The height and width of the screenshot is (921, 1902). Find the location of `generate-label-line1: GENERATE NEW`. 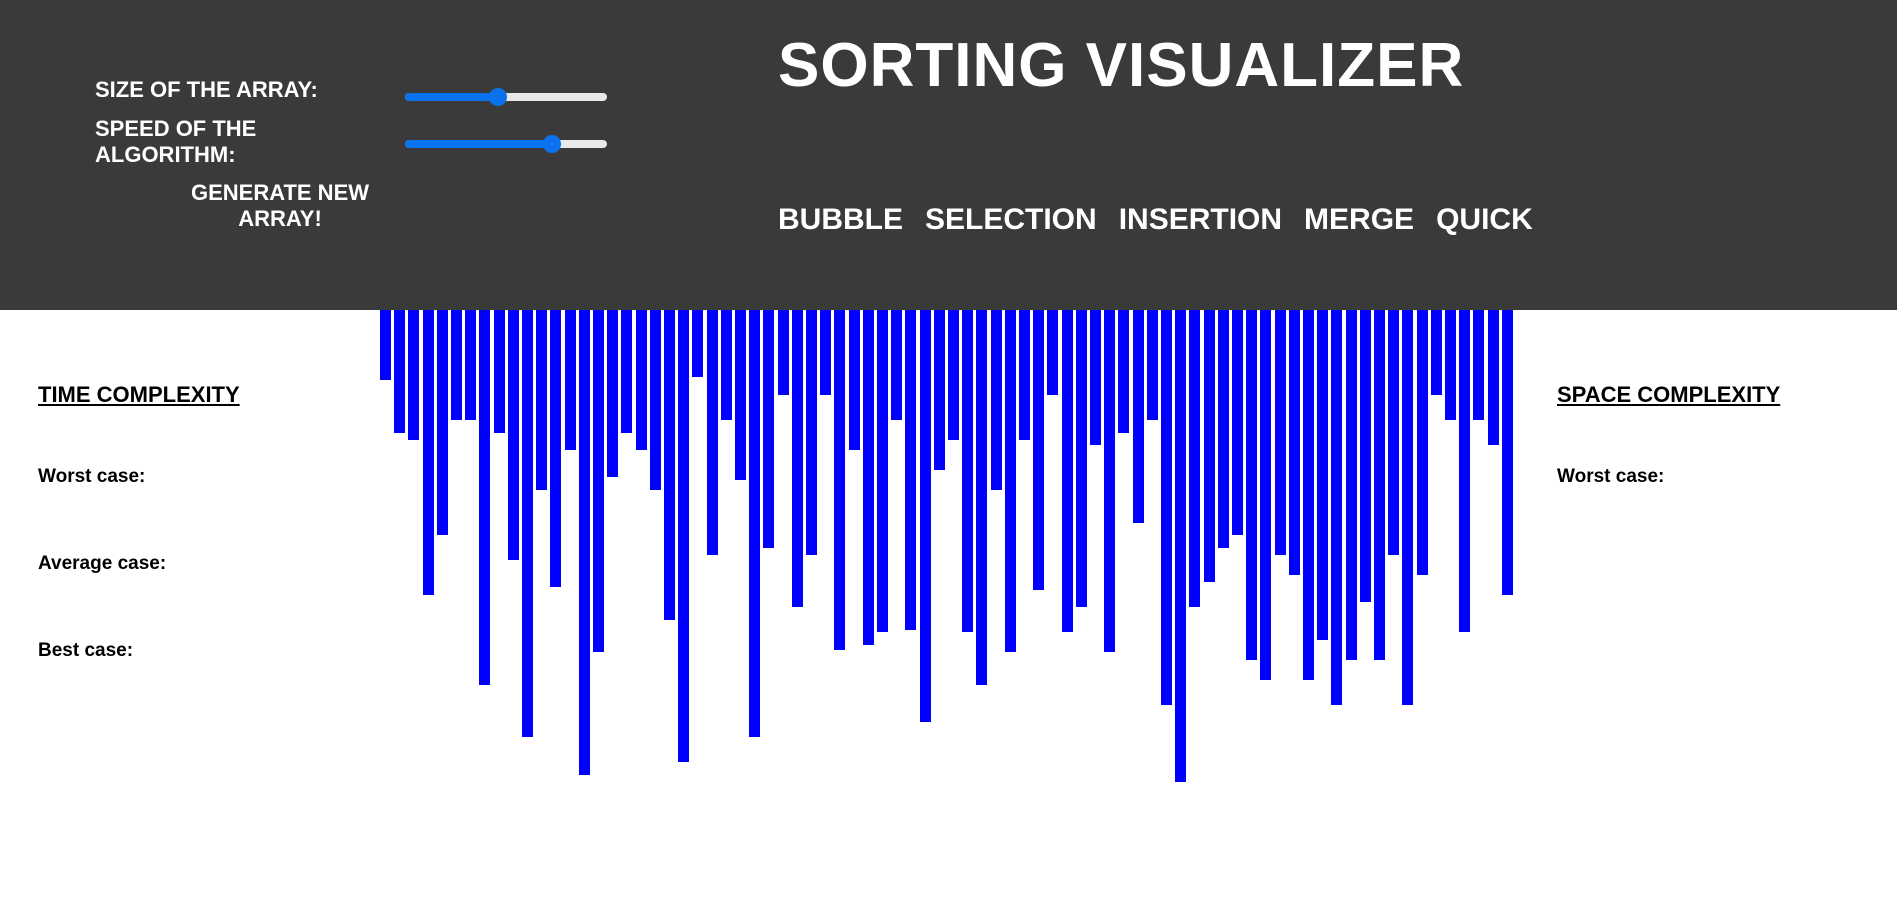

generate-label-line1: GENERATE NEW is located at coordinates (280, 192).